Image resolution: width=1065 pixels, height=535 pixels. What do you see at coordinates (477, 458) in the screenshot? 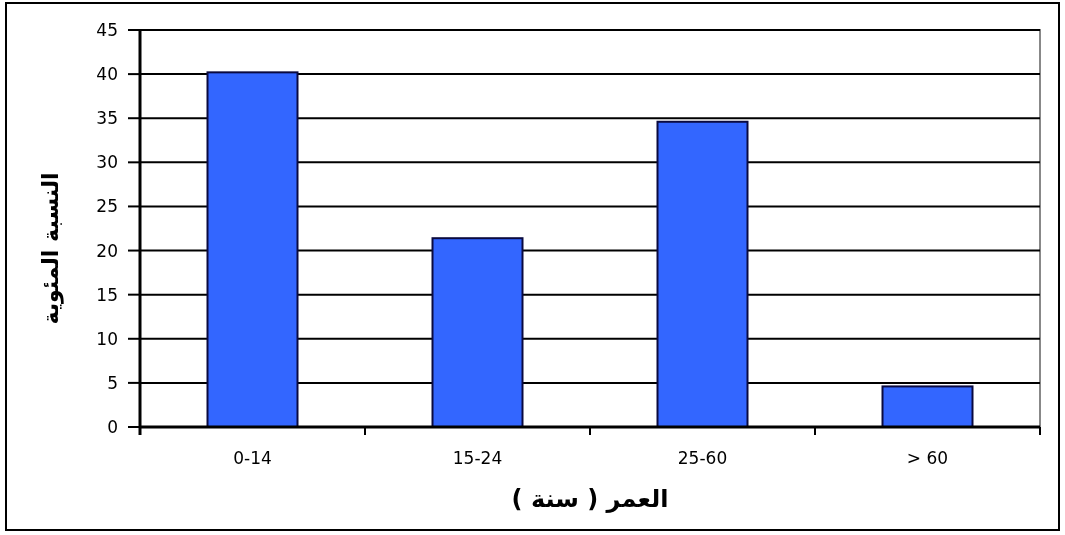
I see `x-tick-label: 15-24` at bounding box center [477, 458].